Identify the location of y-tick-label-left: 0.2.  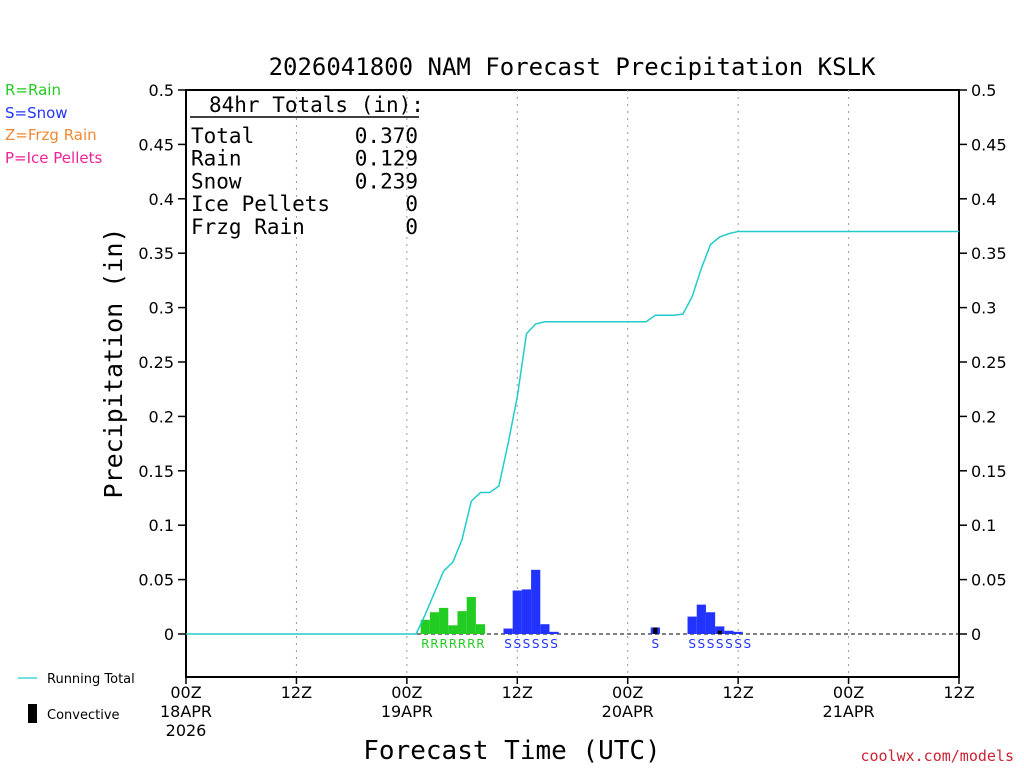
(161, 416).